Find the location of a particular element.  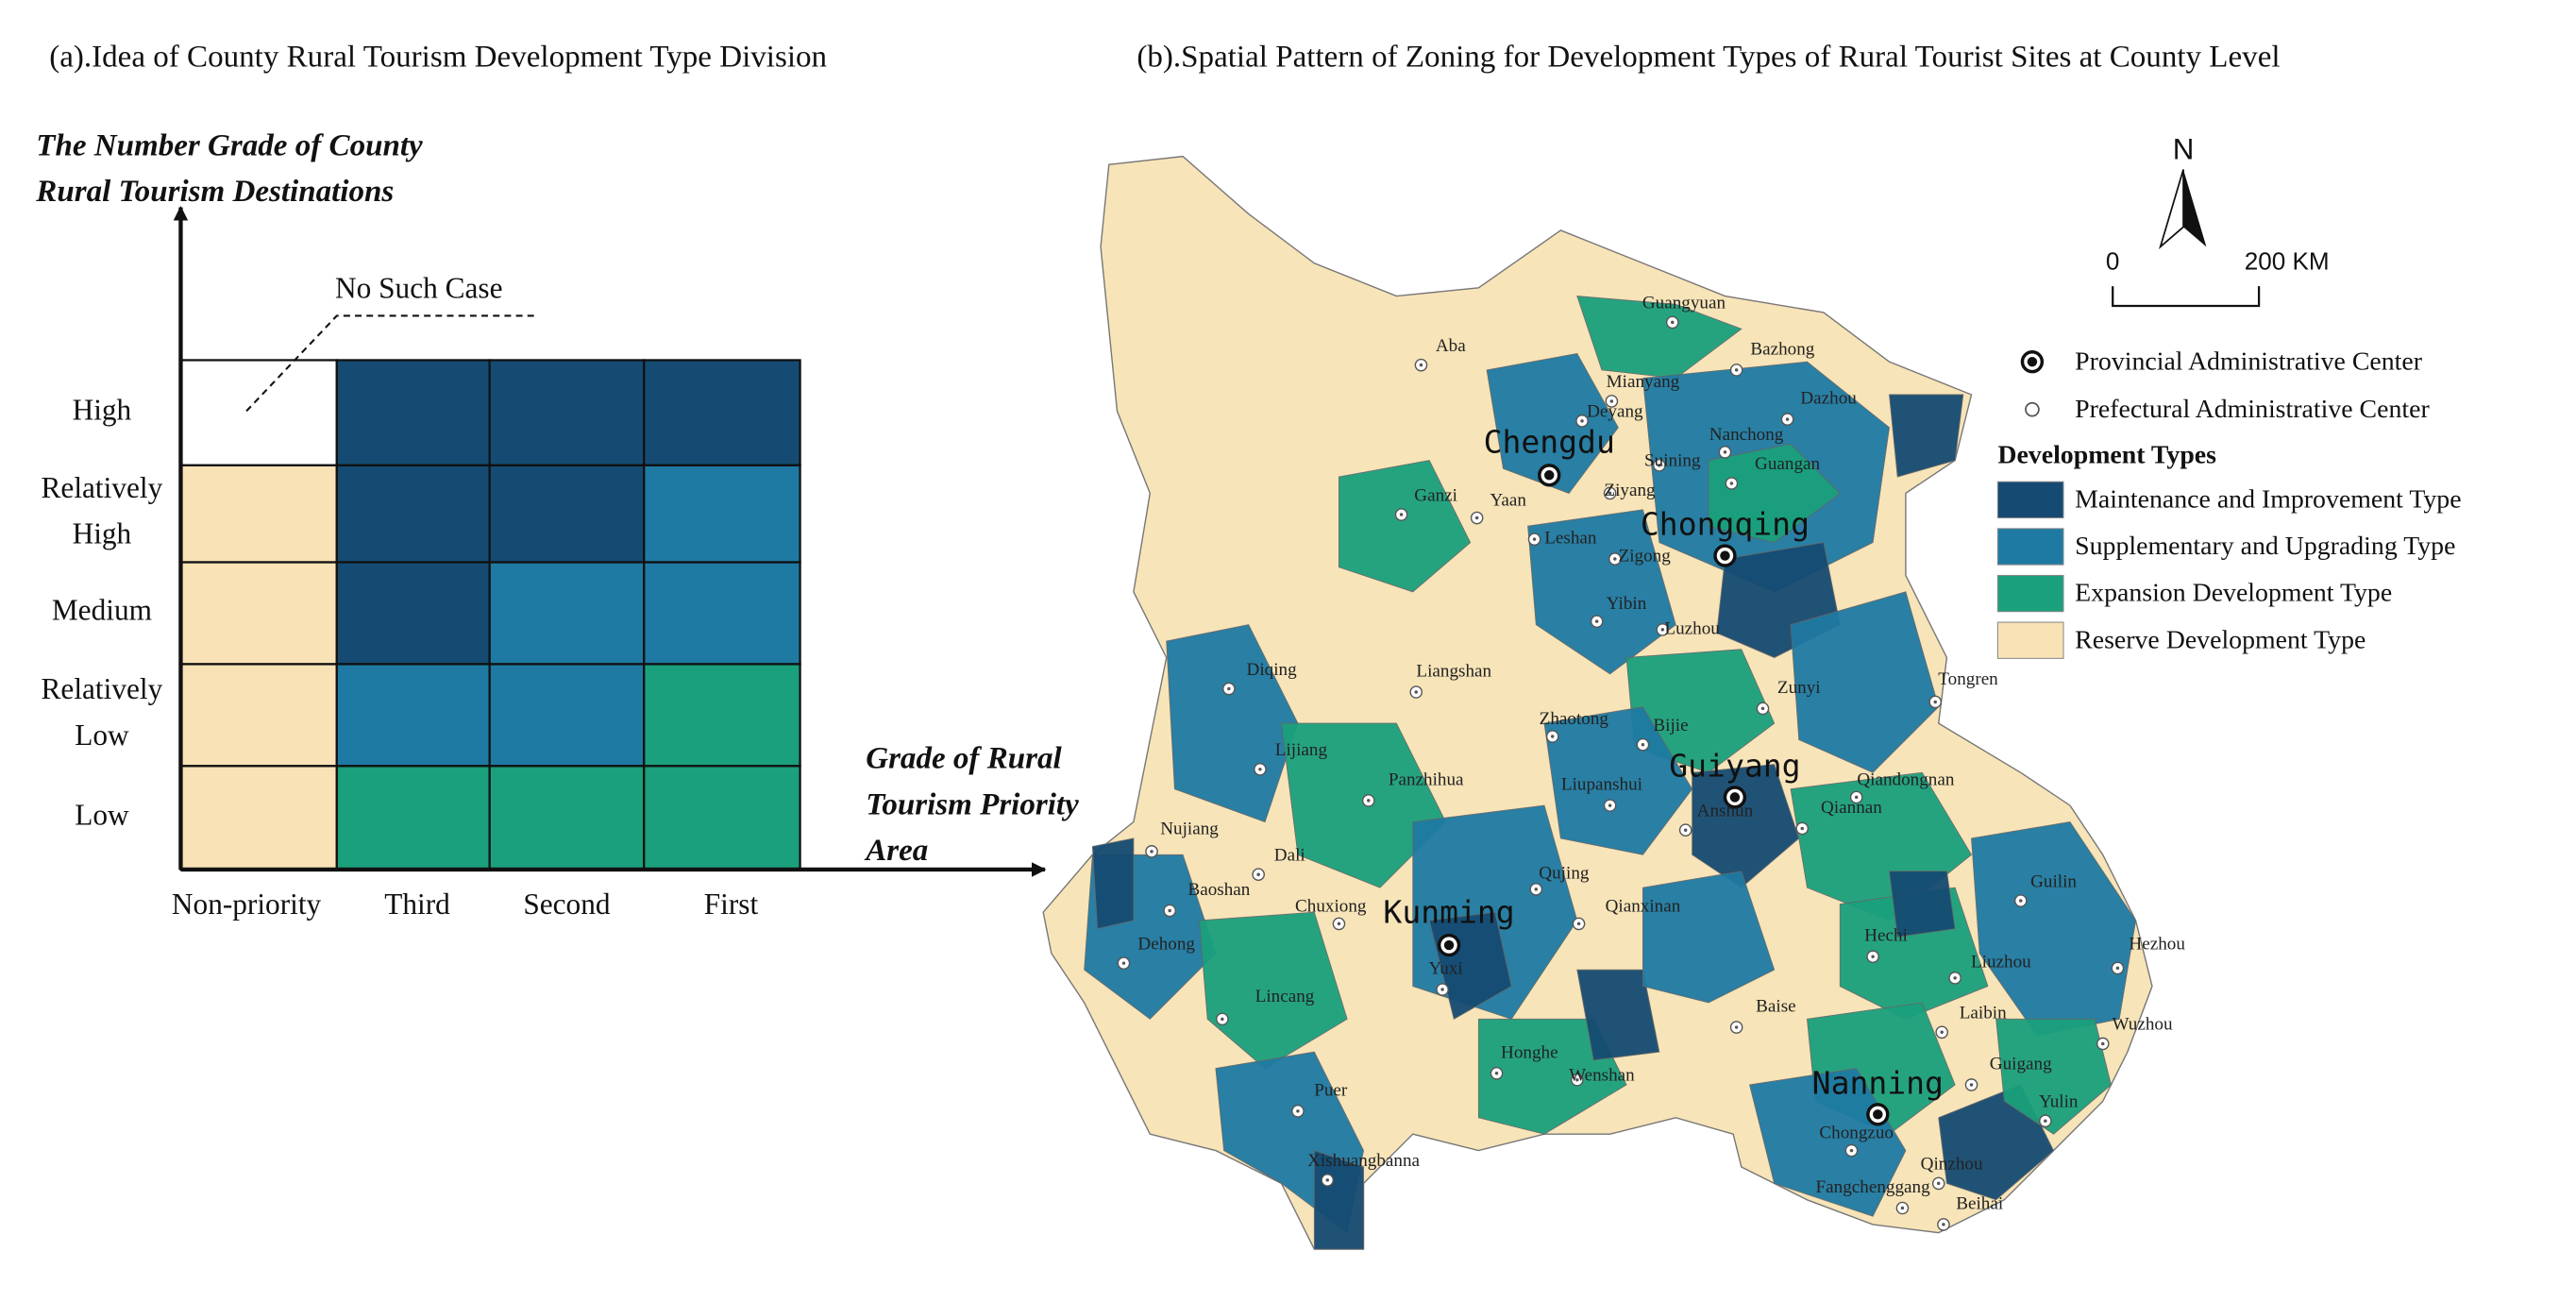

prefectural-label: Nanchong is located at coordinates (1746, 435).